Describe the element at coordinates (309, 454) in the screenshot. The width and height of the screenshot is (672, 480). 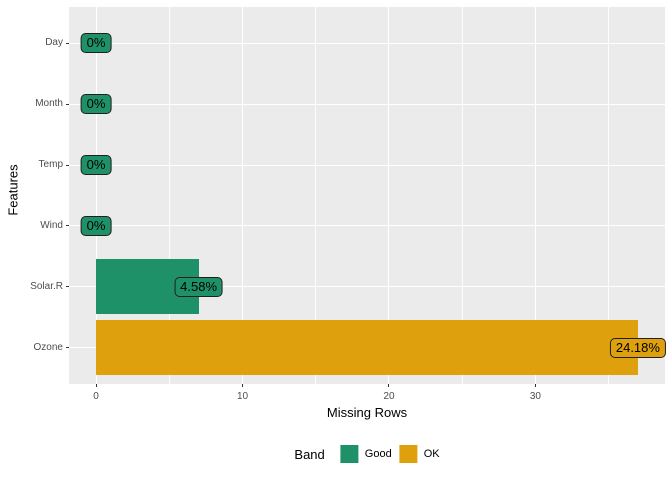
I see `legend-title: Band` at that location.